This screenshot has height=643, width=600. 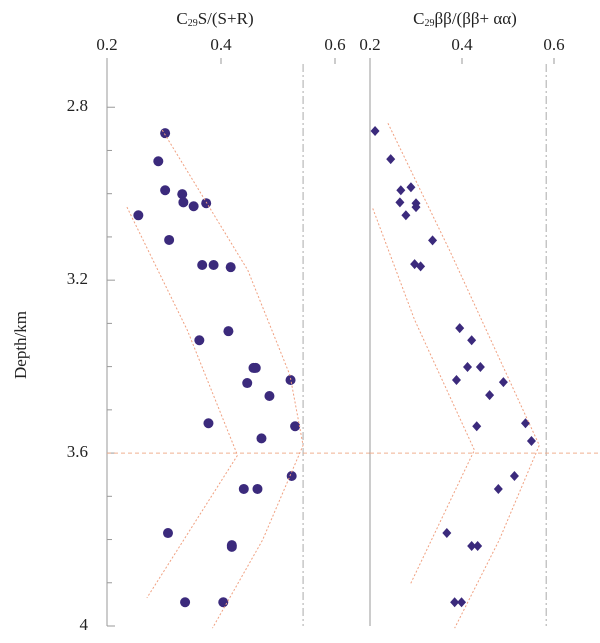 I want to click on y-tick-label: 2.8, so click(x=77, y=105).